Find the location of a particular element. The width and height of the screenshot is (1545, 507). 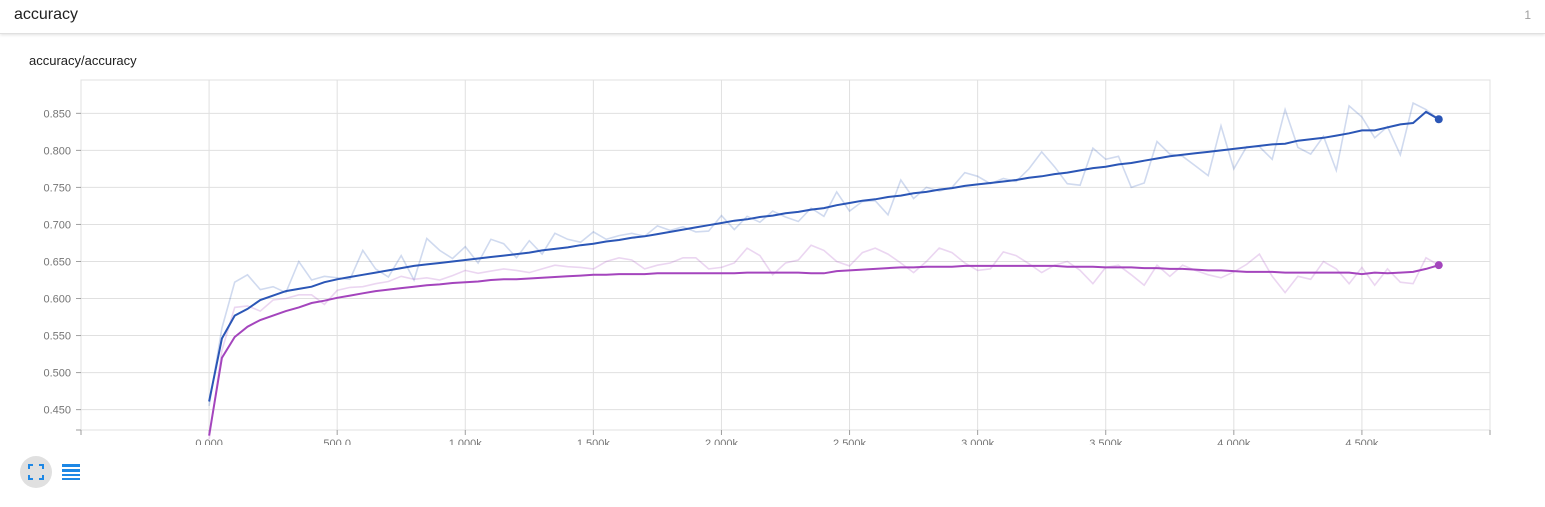

x-tick-label: 0.000 is located at coordinates (209, 441).